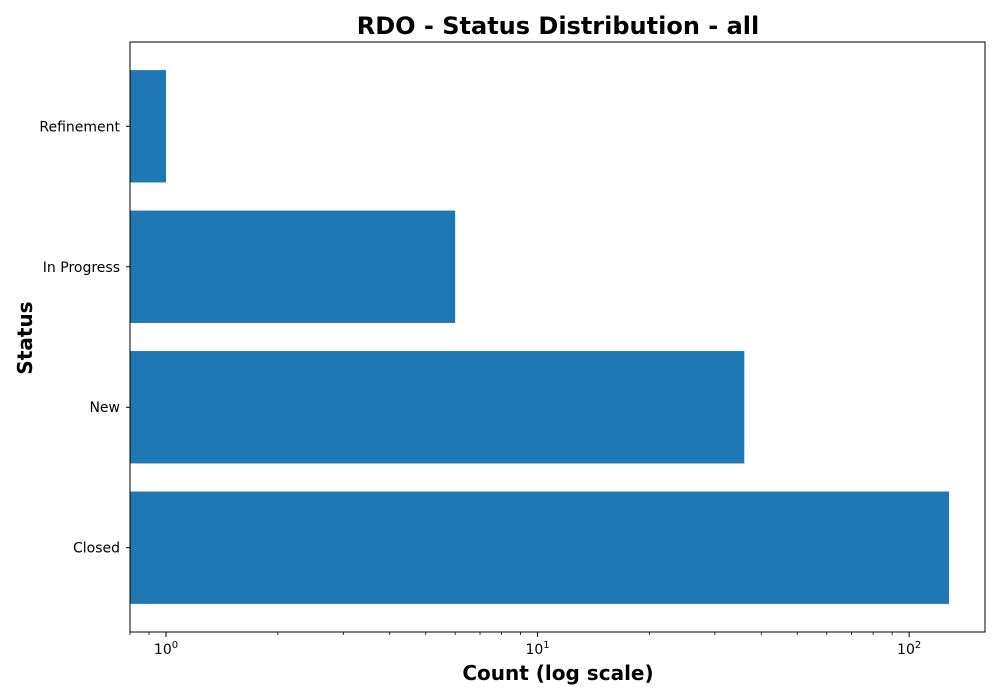  What do you see at coordinates (537, 649) in the screenshot?
I see `x-tick-label: 101` at bounding box center [537, 649].